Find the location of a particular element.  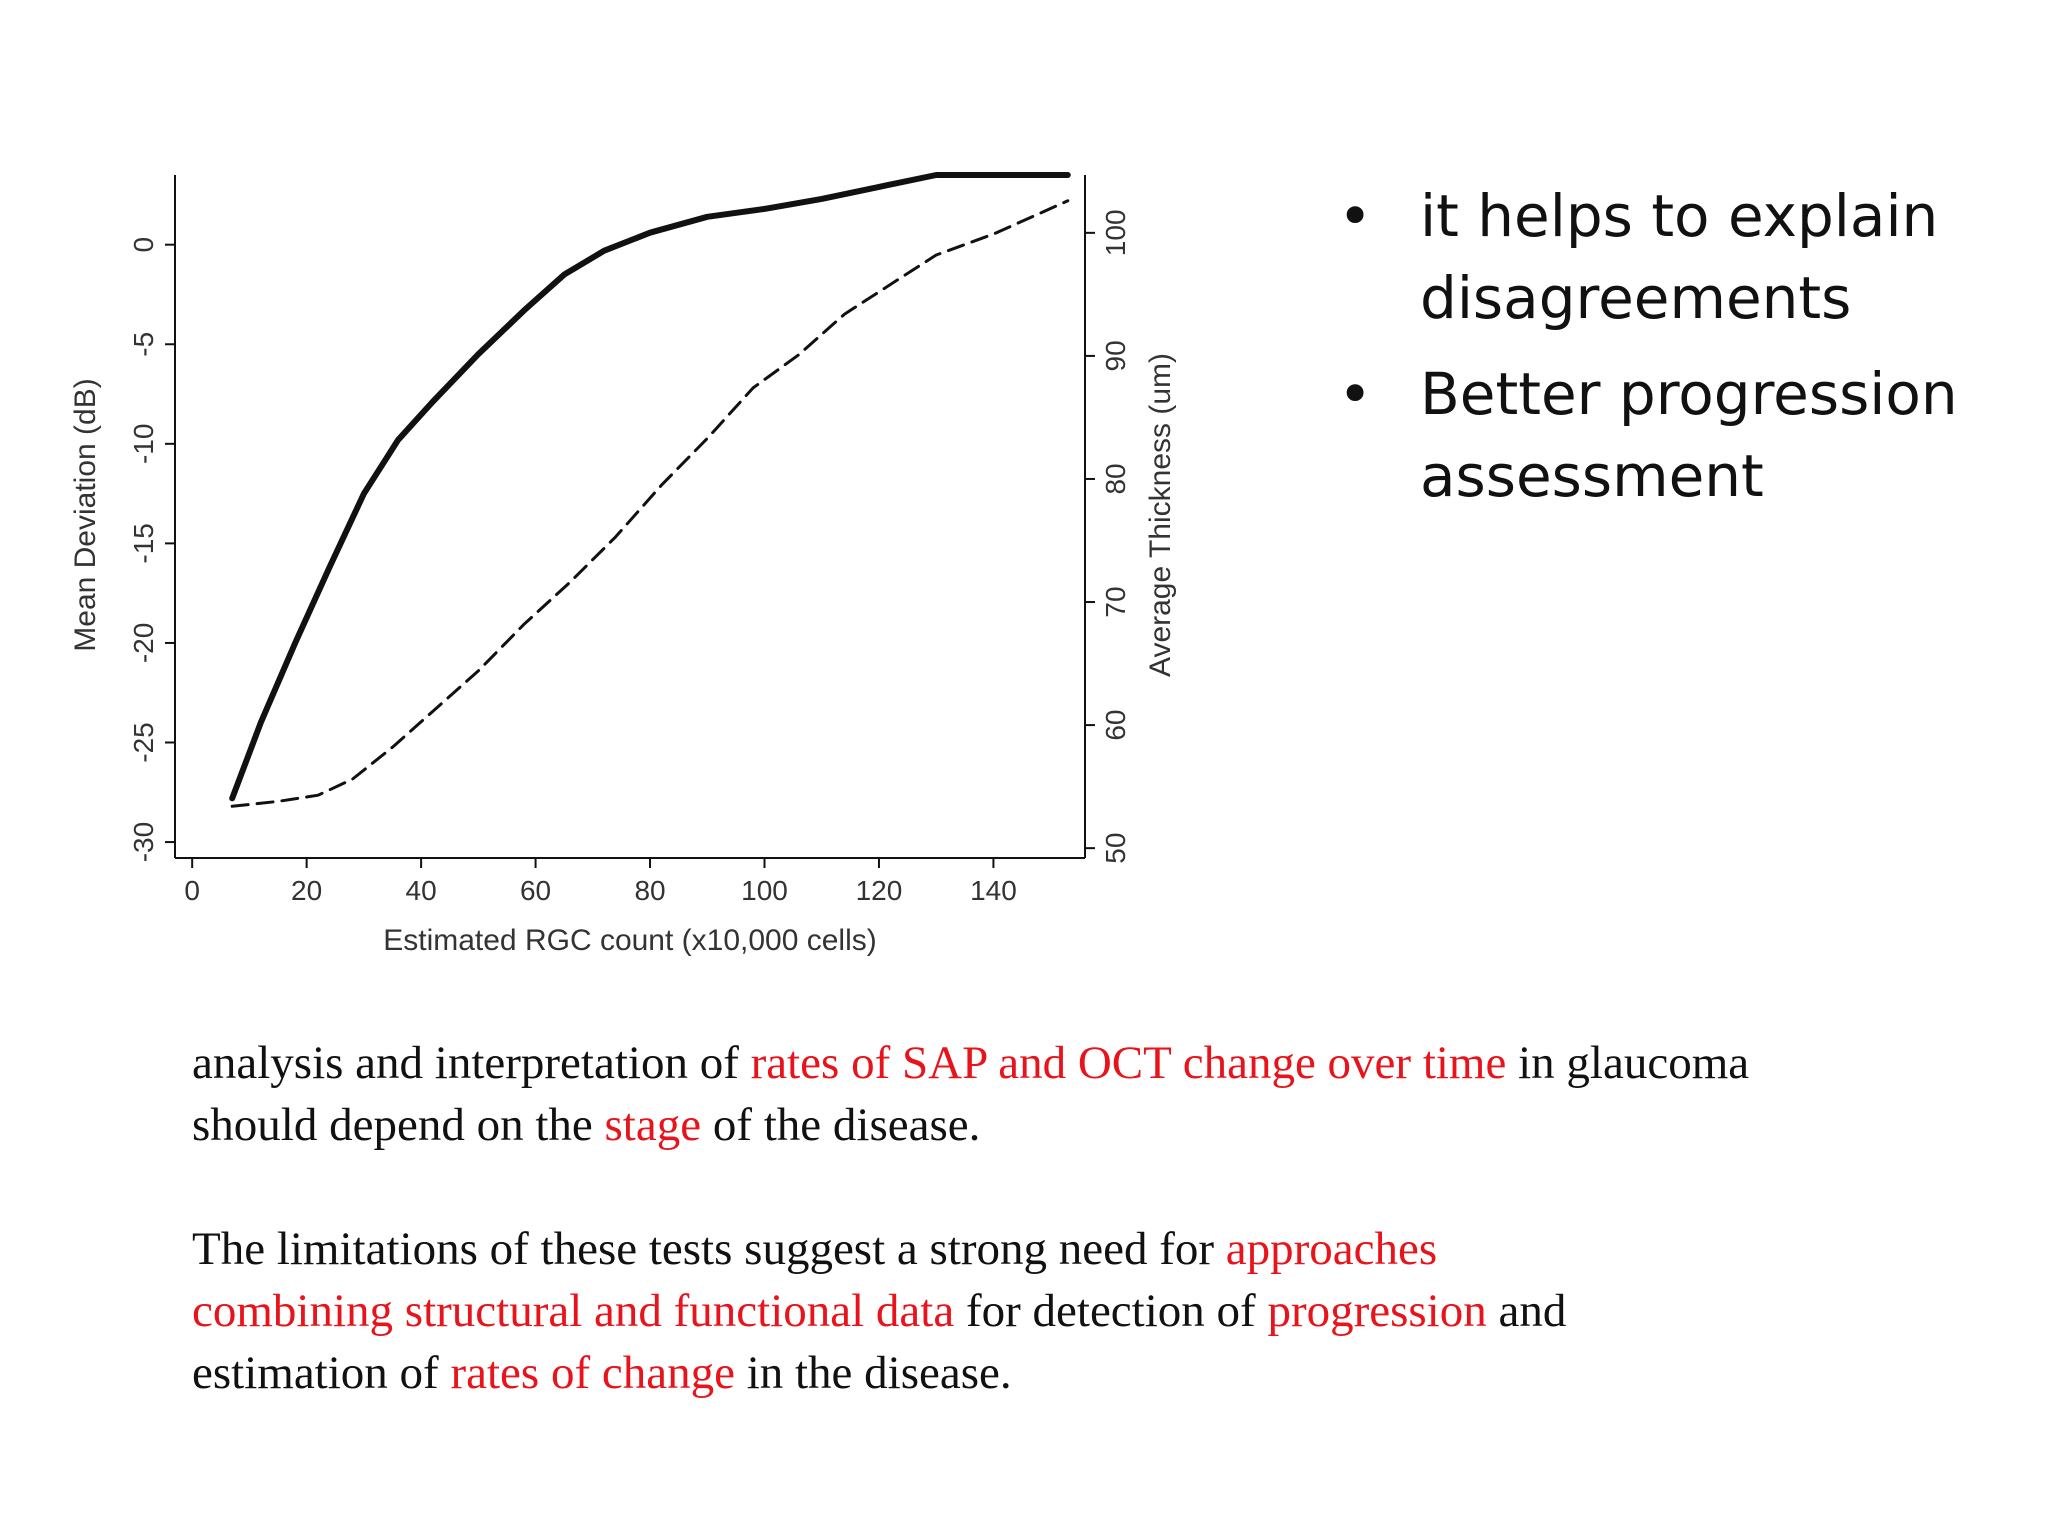

text-run: for detection of is located at coordinates (1111, 1311).